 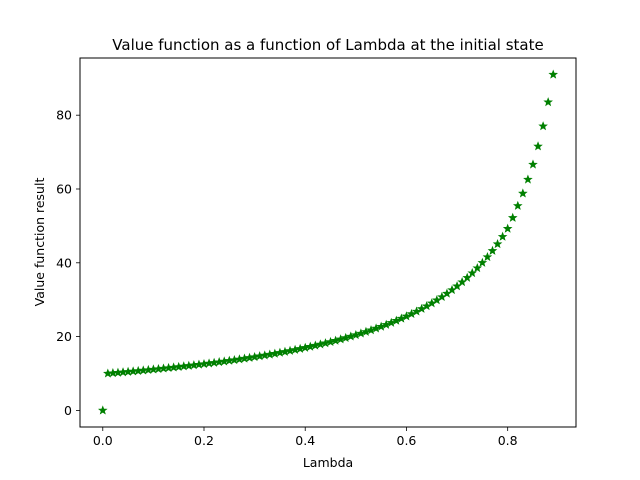 I want to click on x-tick-label: 0.4, so click(x=305, y=440).